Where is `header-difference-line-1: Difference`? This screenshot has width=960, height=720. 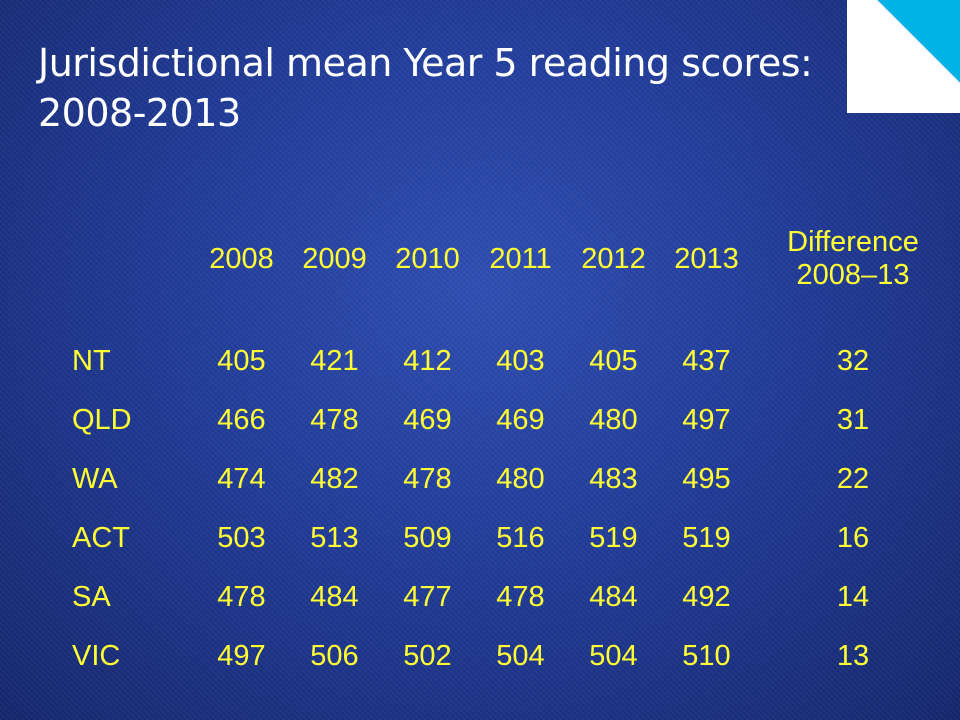 header-difference-line-1: Difference is located at coordinates (853, 242).